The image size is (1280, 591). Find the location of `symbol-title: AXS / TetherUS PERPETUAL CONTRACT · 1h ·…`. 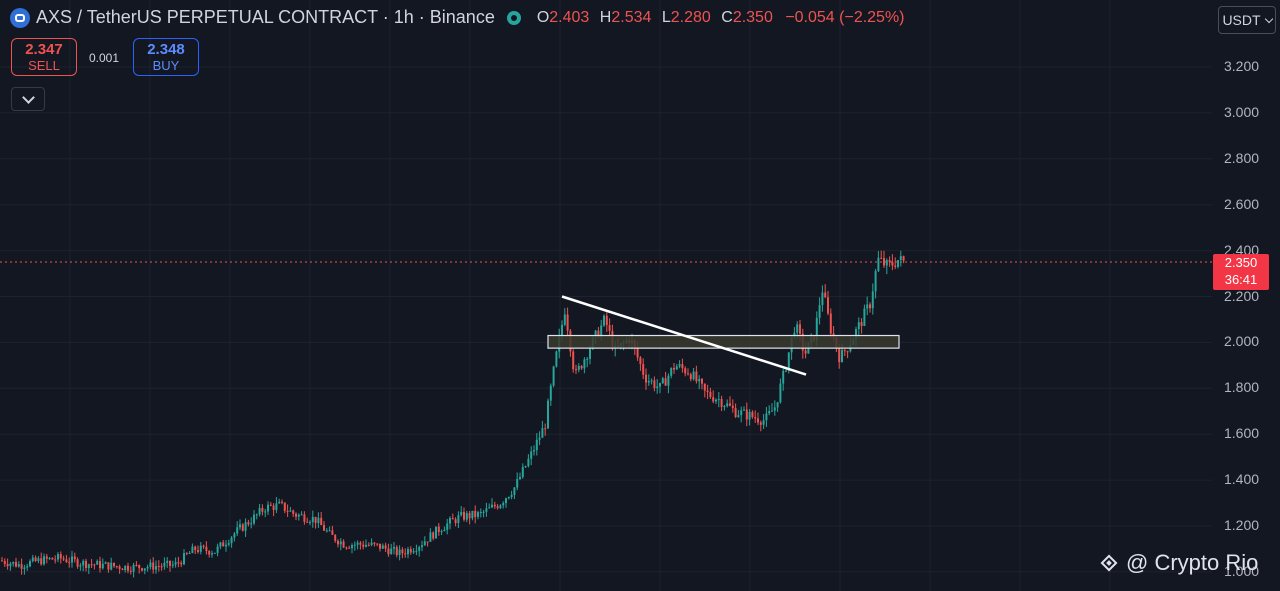

symbol-title: AXS / TetherUS PERPETUAL CONTRACT · 1h ·… is located at coordinates (265, 17).